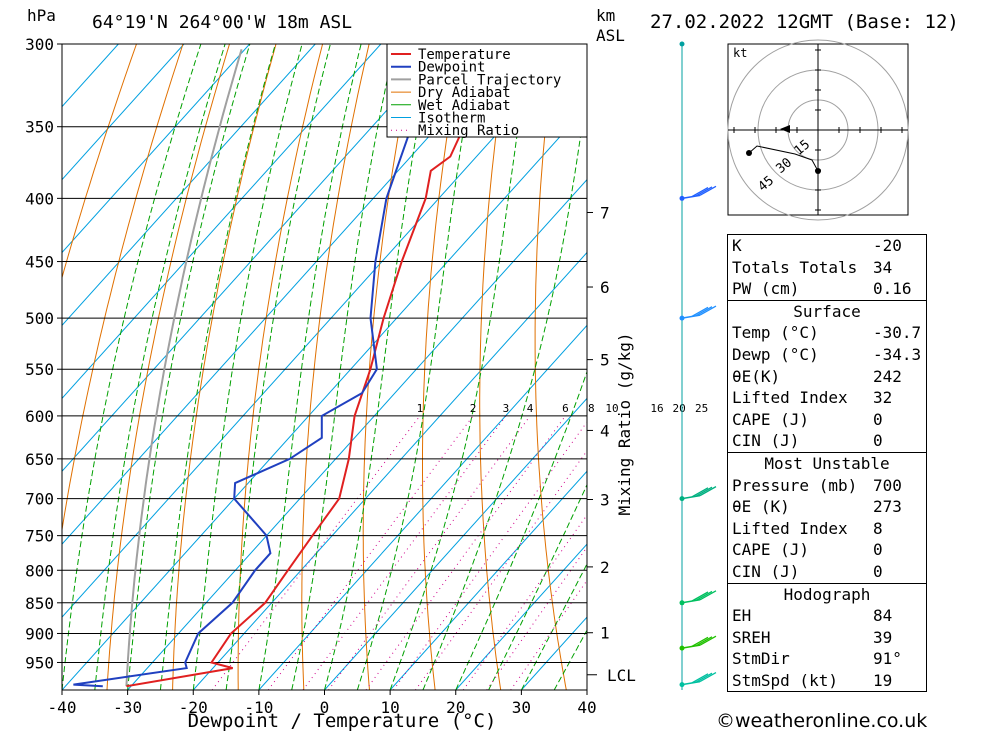 This screenshot has height=733, width=1000. I want to click on mixing-ratio-label: 16, so click(656, 408).